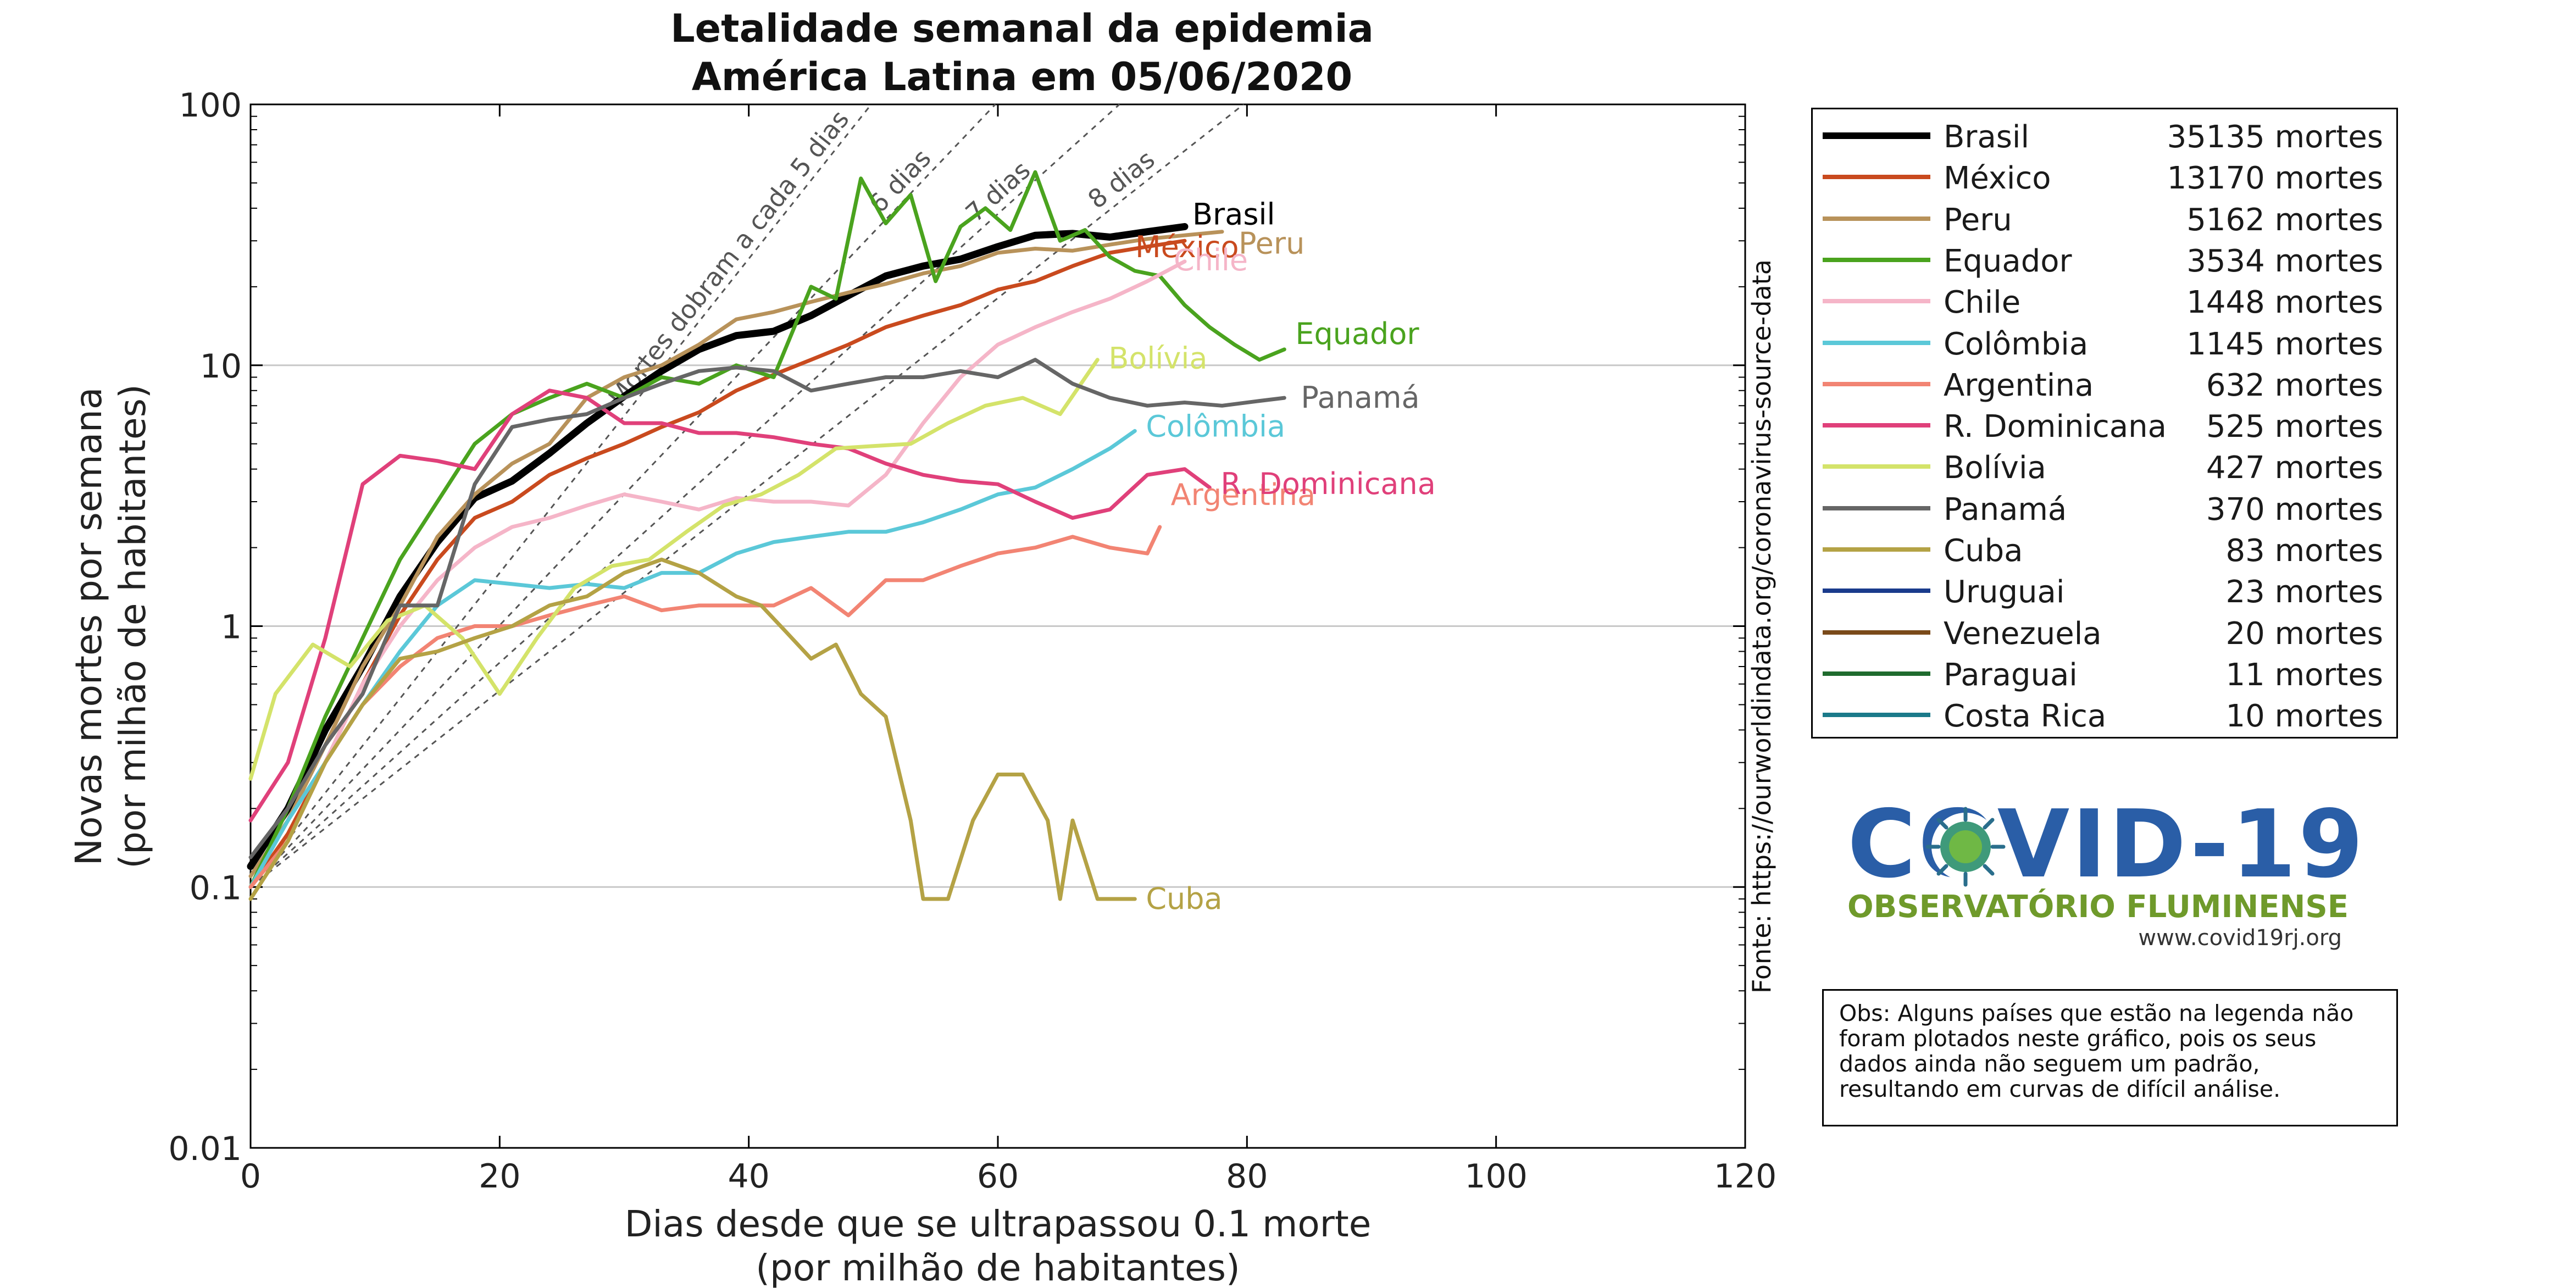  What do you see at coordinates (205, 627) in the screenshot?
I see `y-tick-labels: 0.01 0.1 1 10 100` at bounding box center [205, 627].